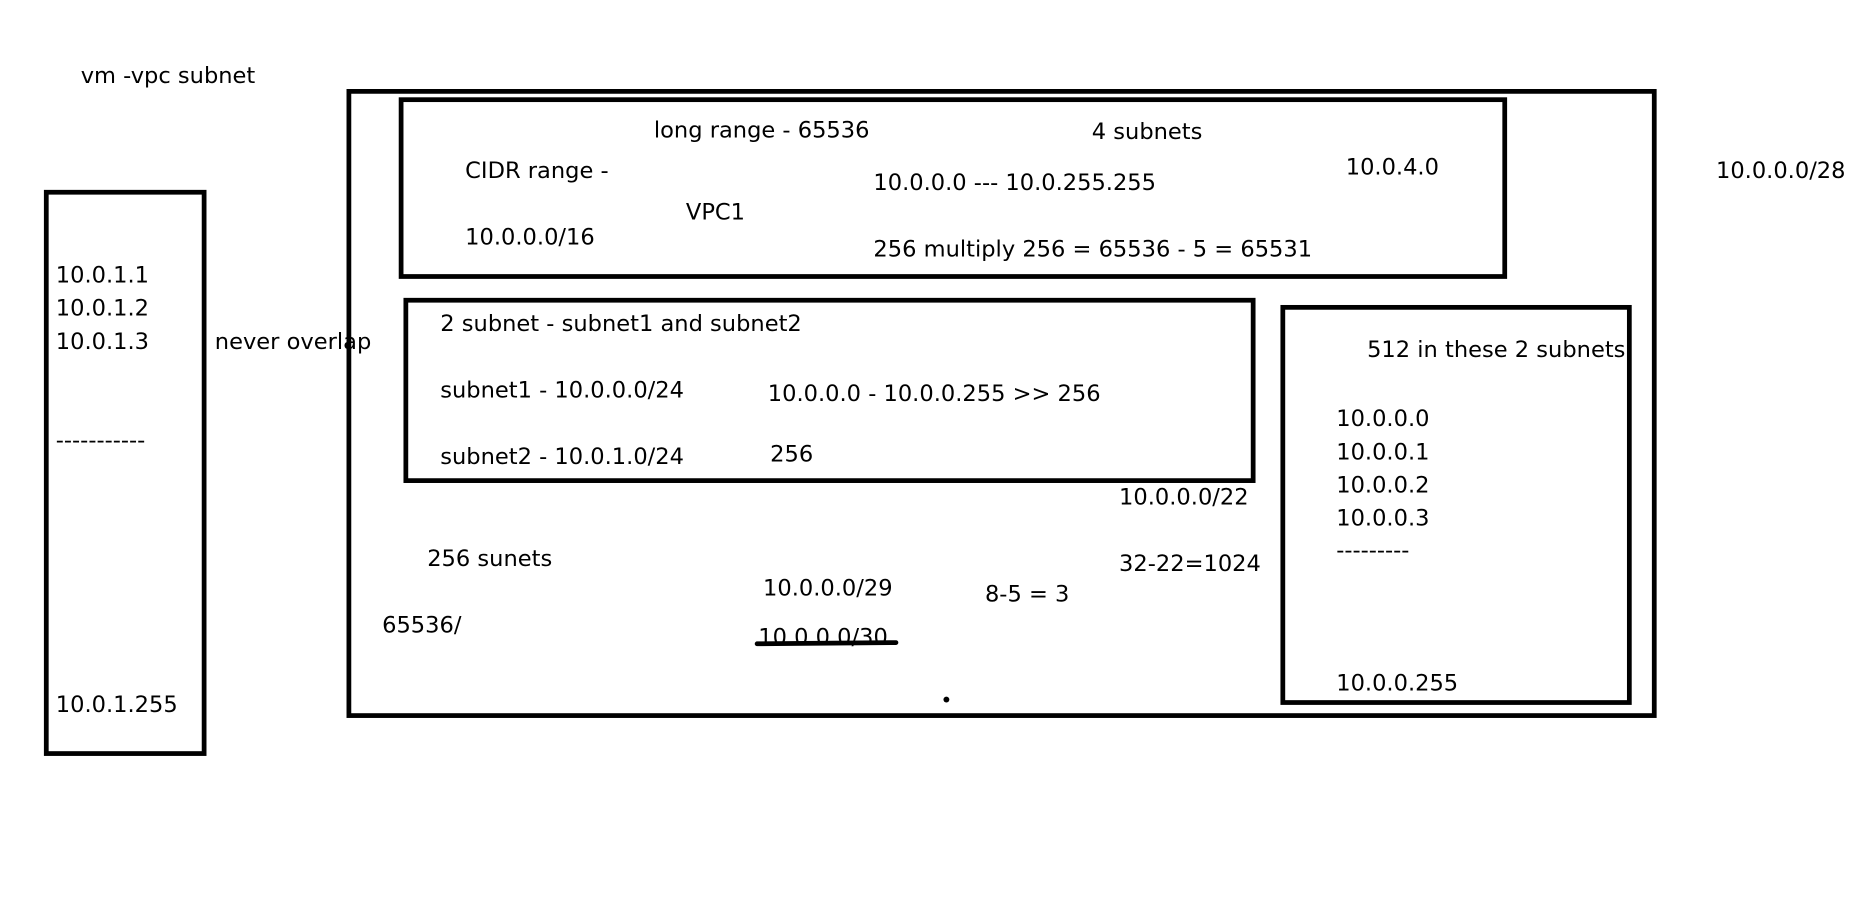 The height and width of the screenshot is (902, 1855). I want to click on subnet1-range: 10.0.0.0 - 10.0.0.255 >> 256, so click(934, 394).